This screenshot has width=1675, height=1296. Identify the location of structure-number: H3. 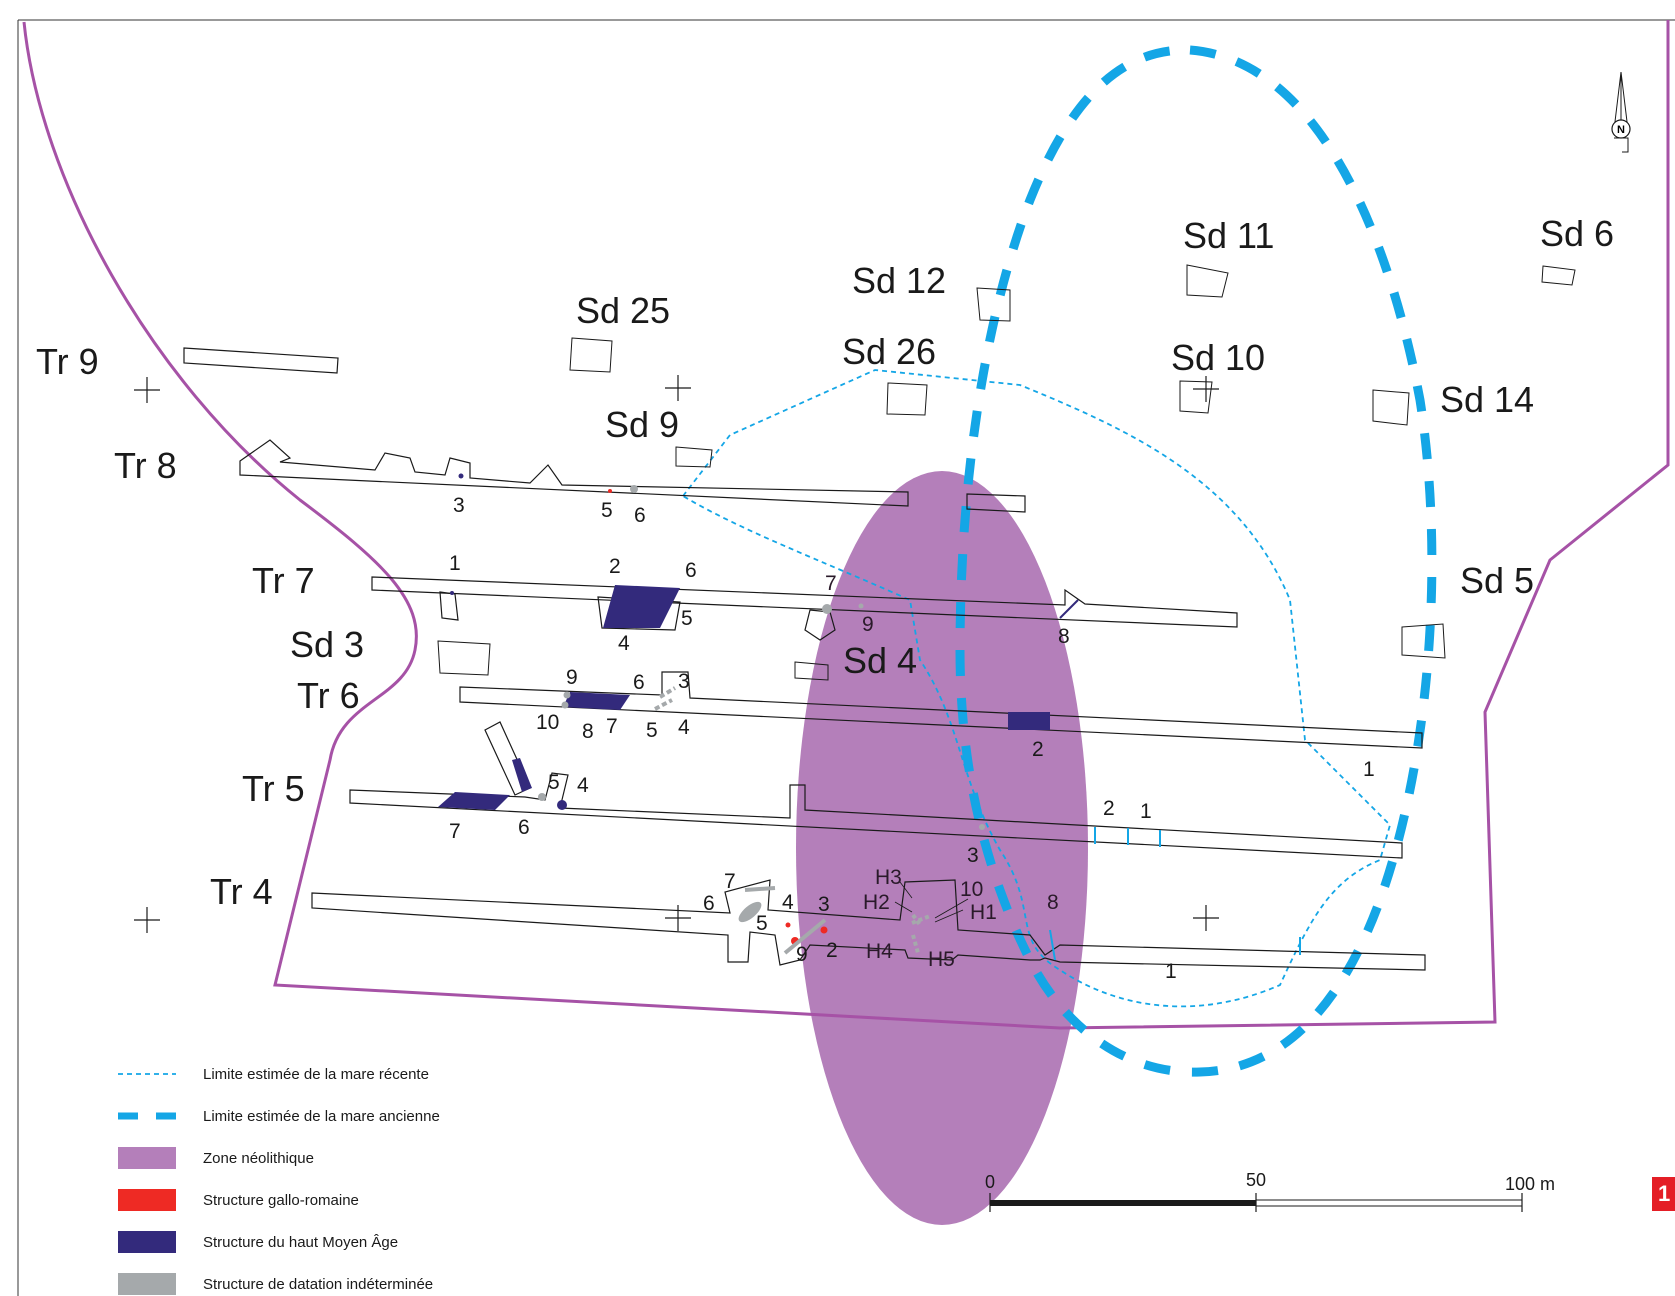
(888, 877).